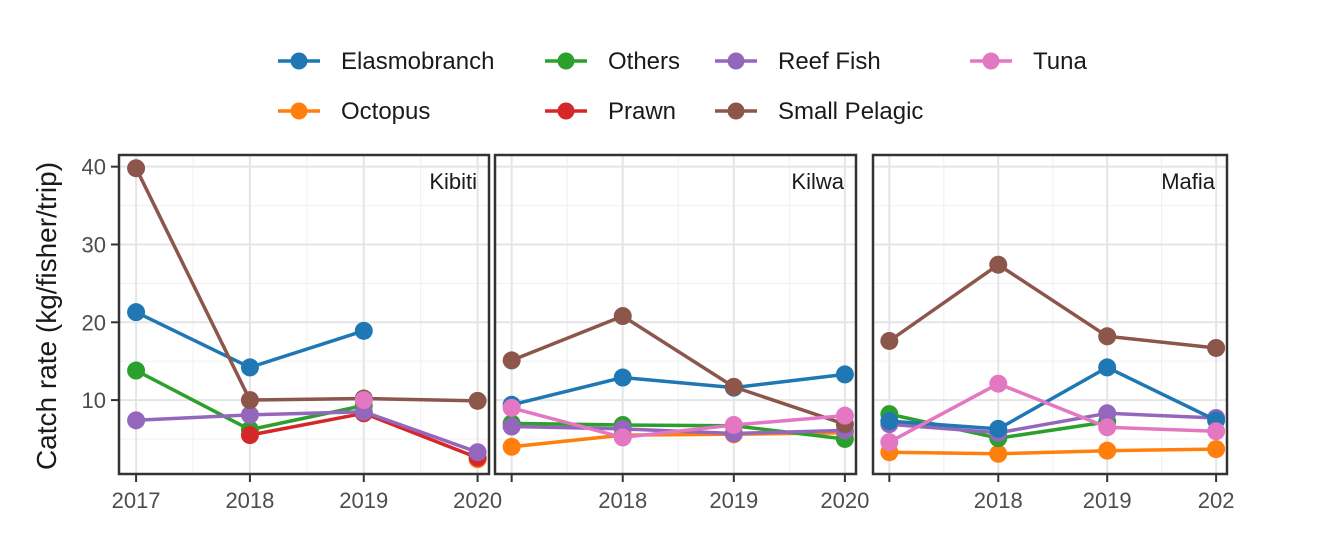  Describe the element at coordinates (829, 61) in the screenshot. I see `legend-label: Reef Fish` at that location.